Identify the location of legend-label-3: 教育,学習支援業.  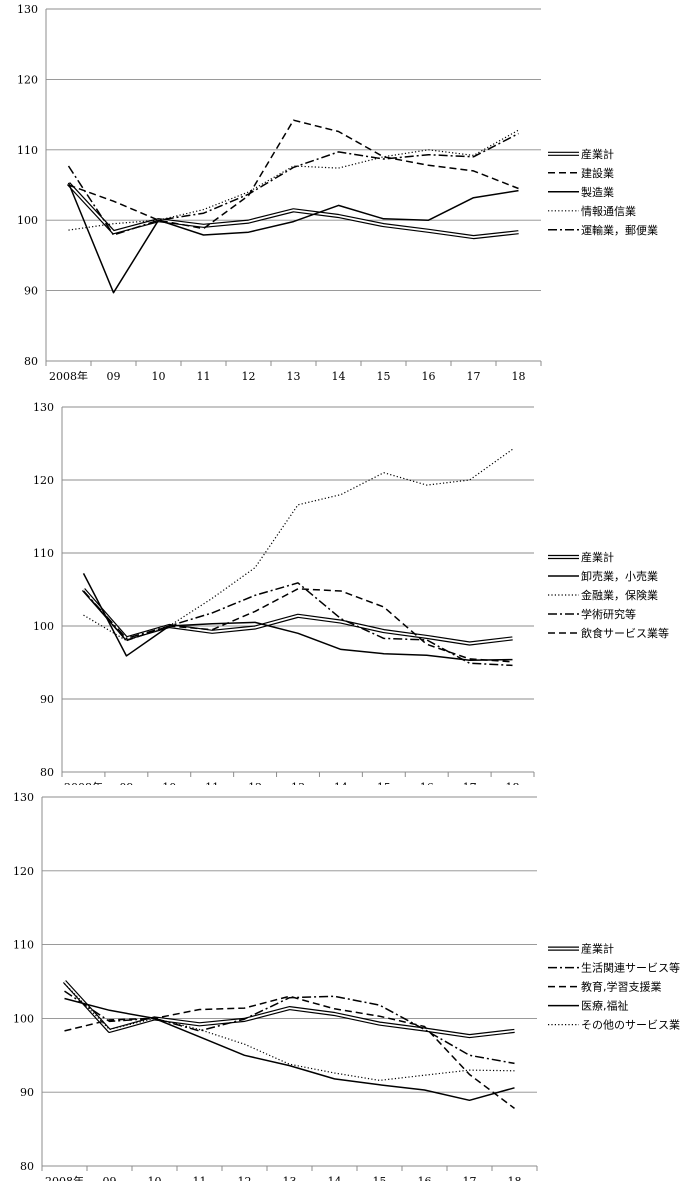
(621, 987).